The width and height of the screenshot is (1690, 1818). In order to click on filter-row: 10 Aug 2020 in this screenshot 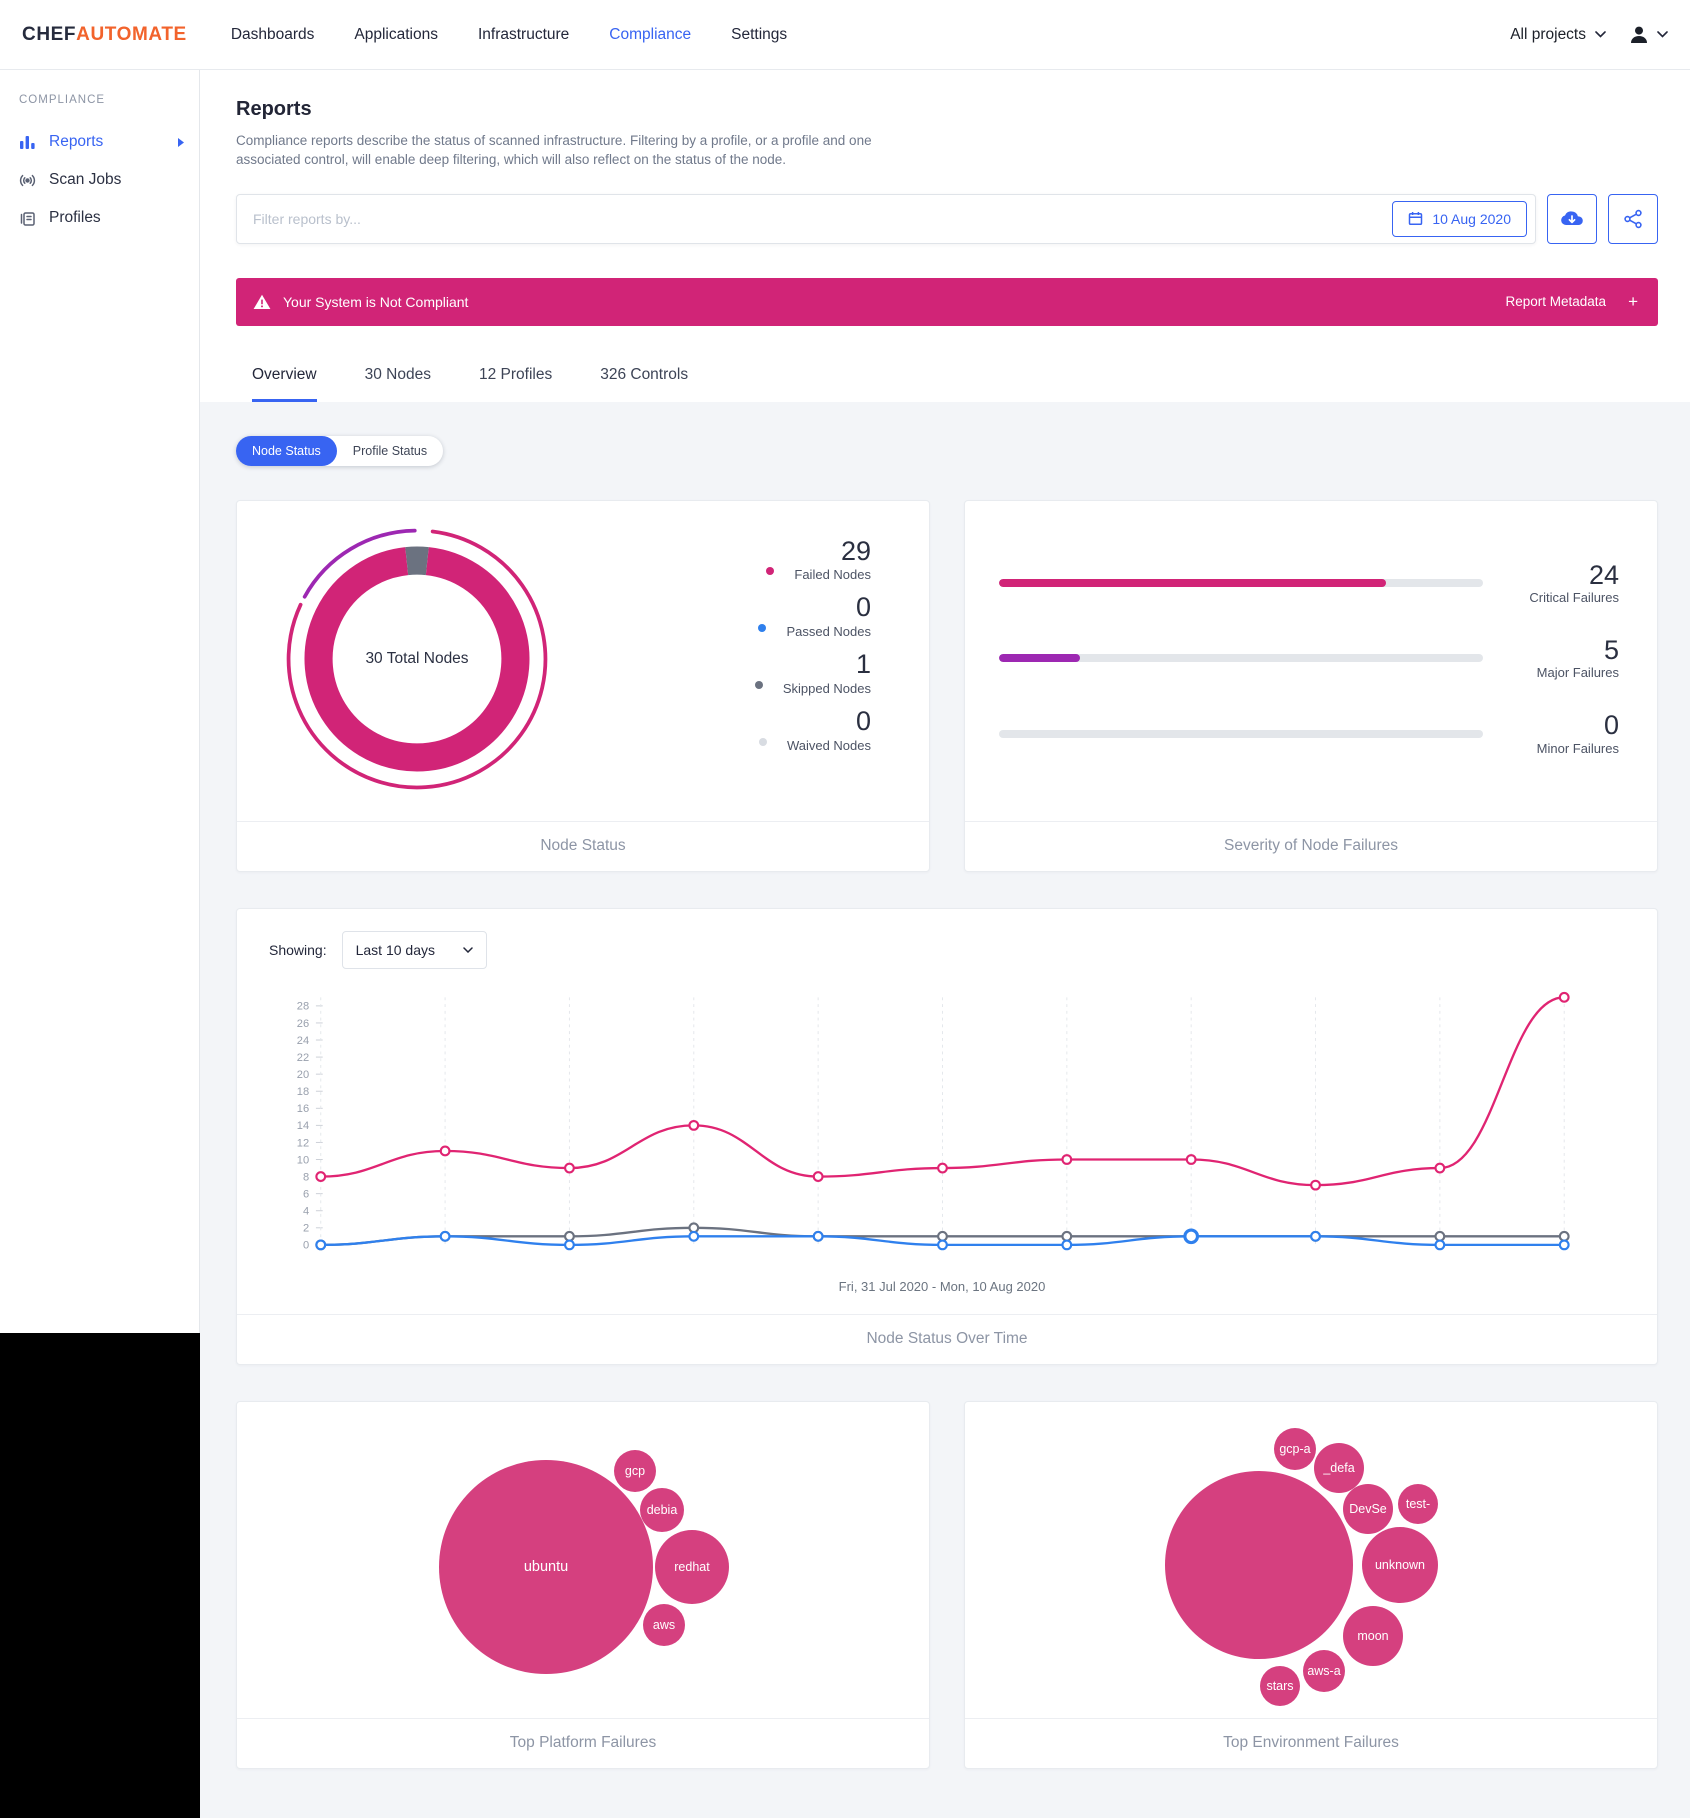, I will do `click(947, 218)`.